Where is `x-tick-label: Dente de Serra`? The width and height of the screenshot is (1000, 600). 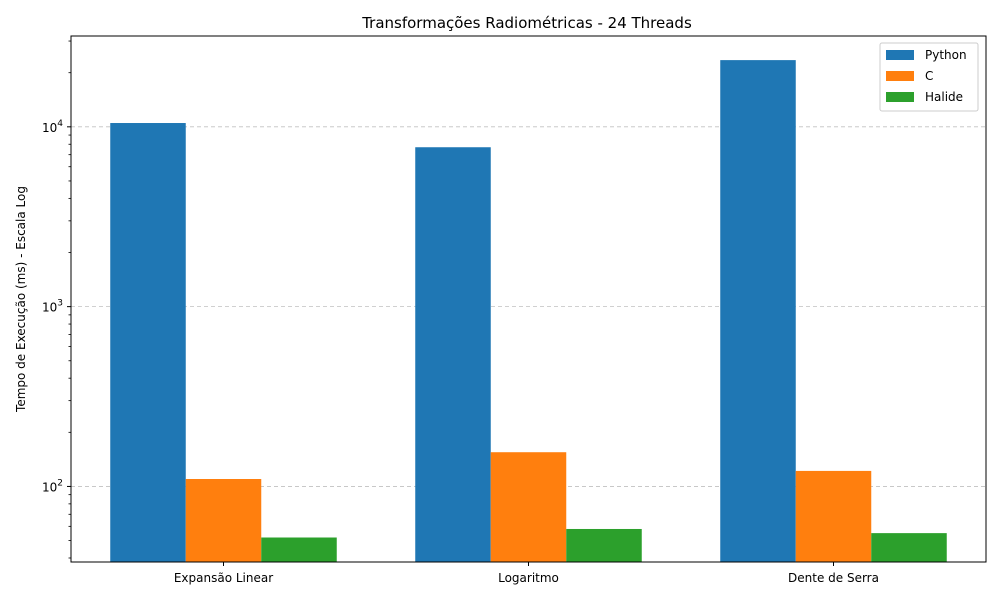 x-tick-label: Dente de Serra is located at coordinates (833, 578).